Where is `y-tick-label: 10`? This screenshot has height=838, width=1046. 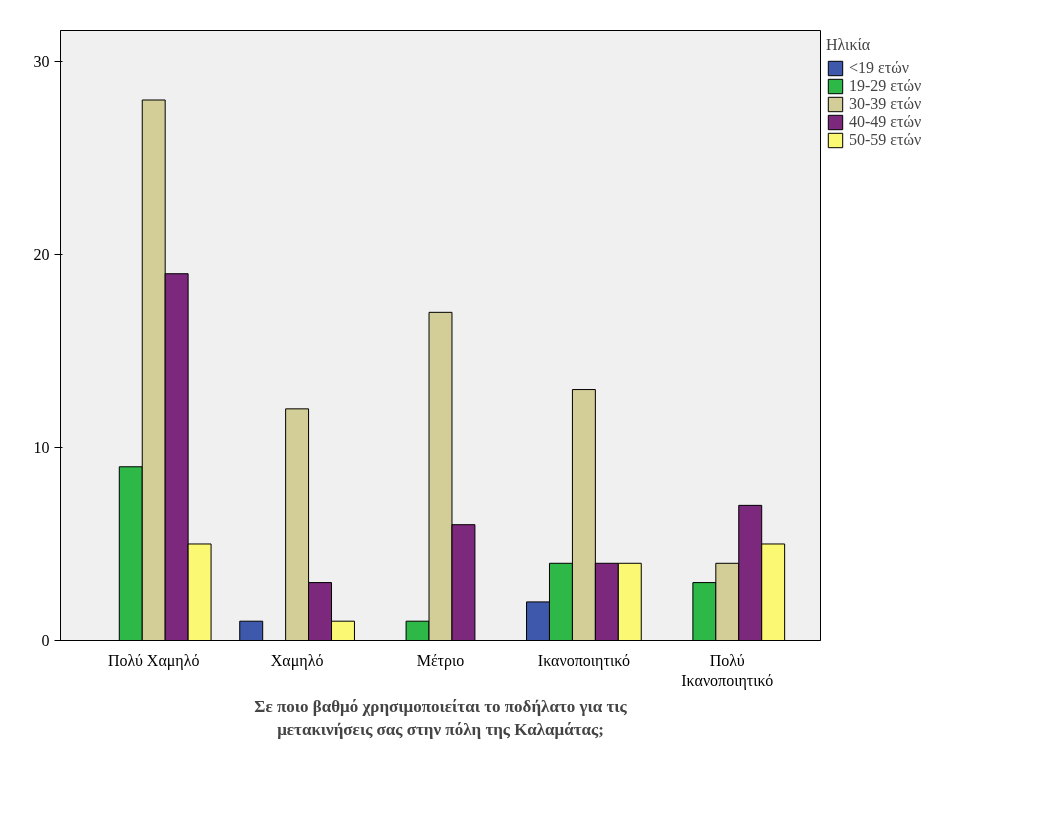 y-tick-label: 10 is located at coordinates (41, 447).